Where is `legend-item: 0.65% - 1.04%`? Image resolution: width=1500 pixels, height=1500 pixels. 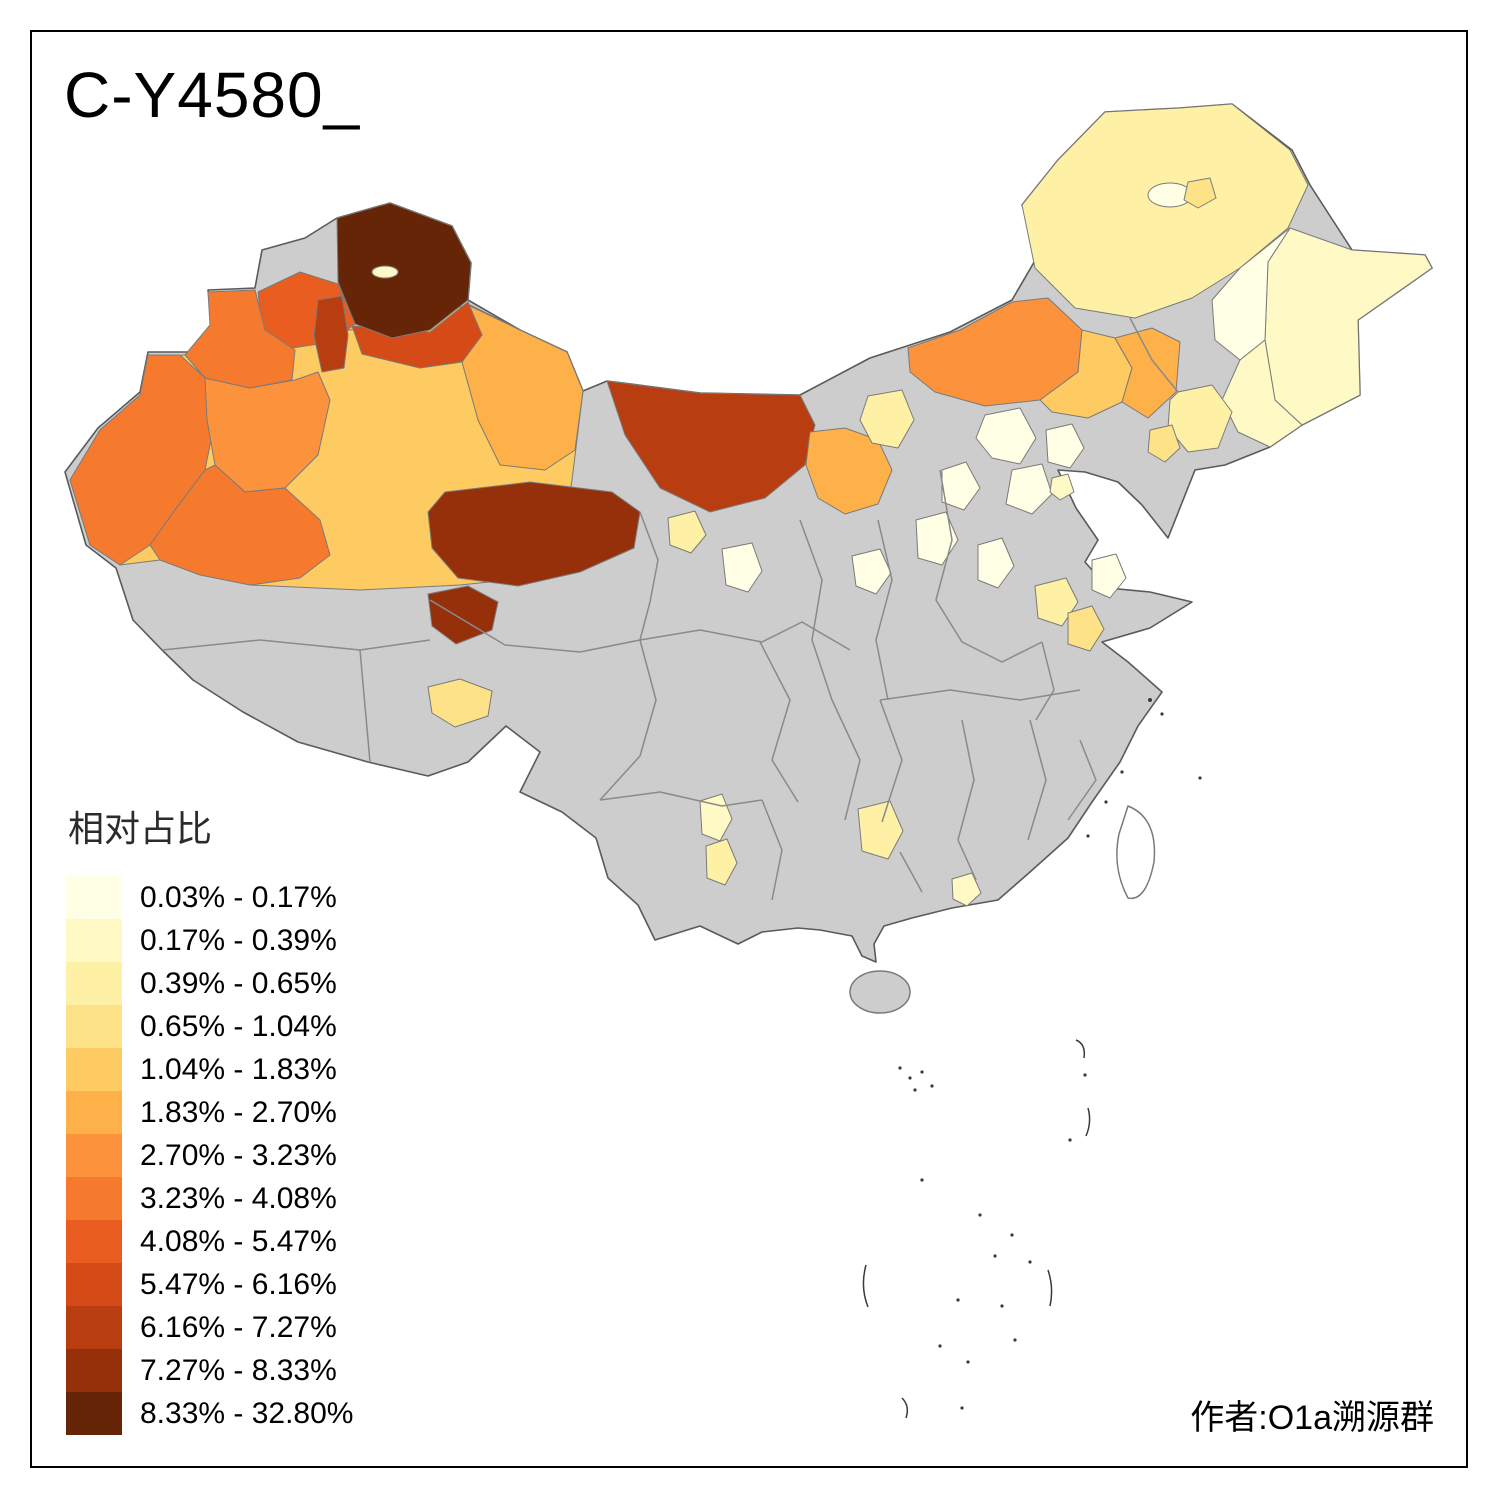
legend-item: 0.65% - 1.04% is located at coordinates (209, 1026).